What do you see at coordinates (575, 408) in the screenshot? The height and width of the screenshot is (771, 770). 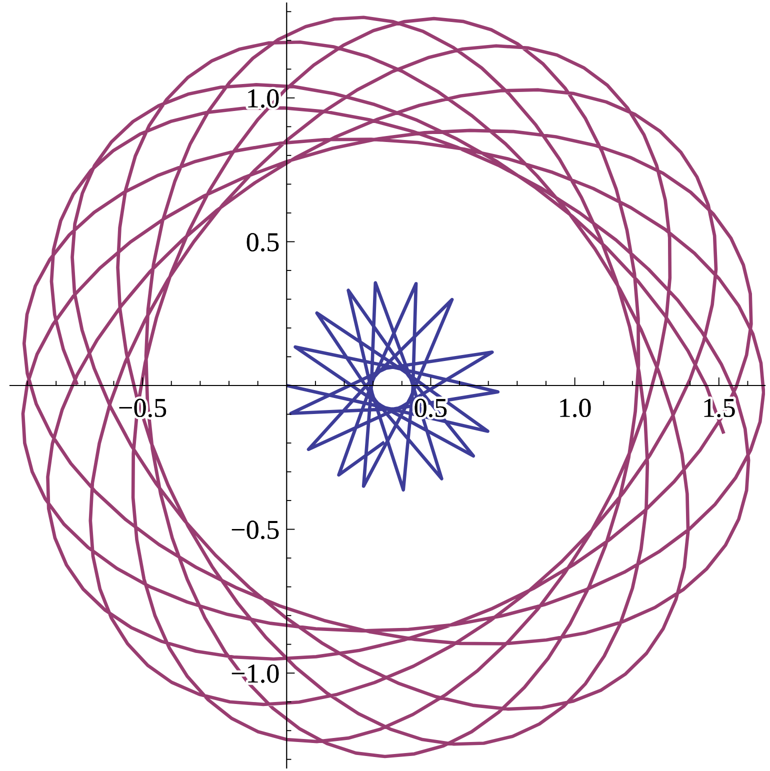 I see `x-tick-label: 1.0` at bounding box center [575, 408].